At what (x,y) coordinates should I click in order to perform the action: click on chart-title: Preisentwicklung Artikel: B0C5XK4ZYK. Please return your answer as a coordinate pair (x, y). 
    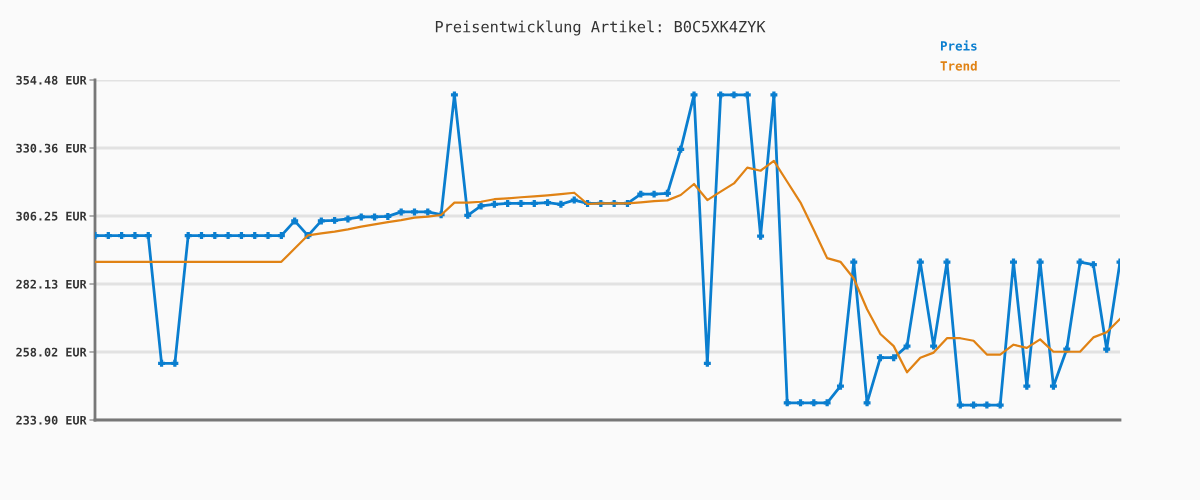
    Looking at the image, I should click on (600, 28).